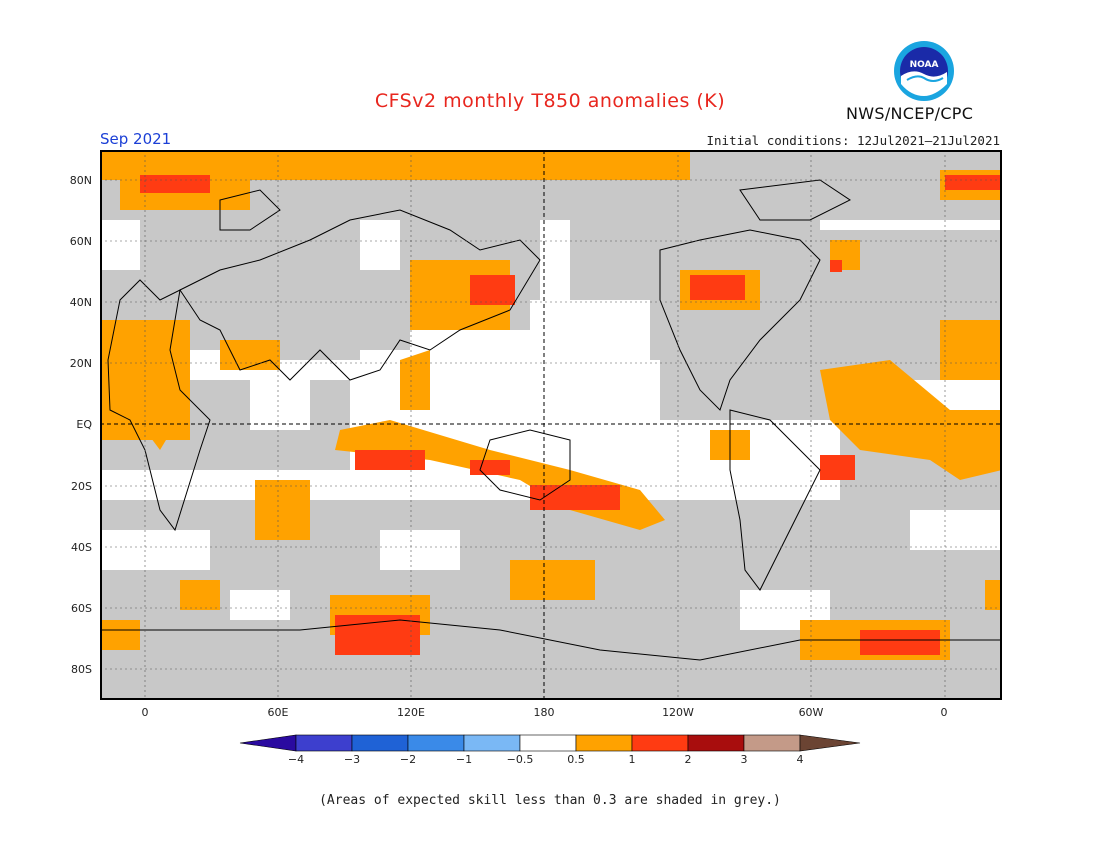 The image size is (1100, 850). What do you see at coordinates (408, 759) in the screenshot?
I see `colorbar-label: −2` at bounding box center [408, 759].